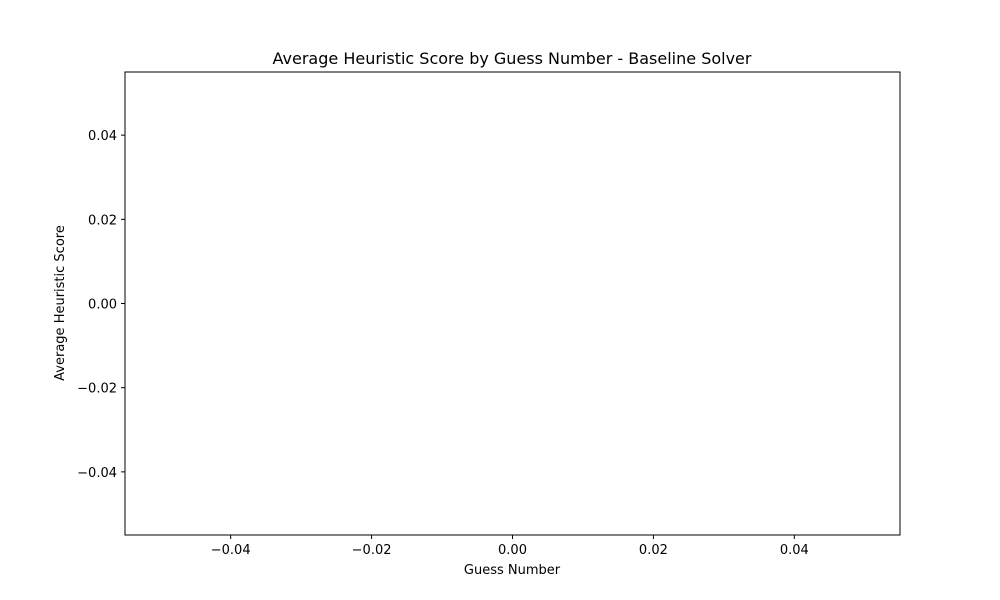 The height and width of the screenshot is (600, 1000). I want to click on y-tick-label: 0.00, so click(102, 305).